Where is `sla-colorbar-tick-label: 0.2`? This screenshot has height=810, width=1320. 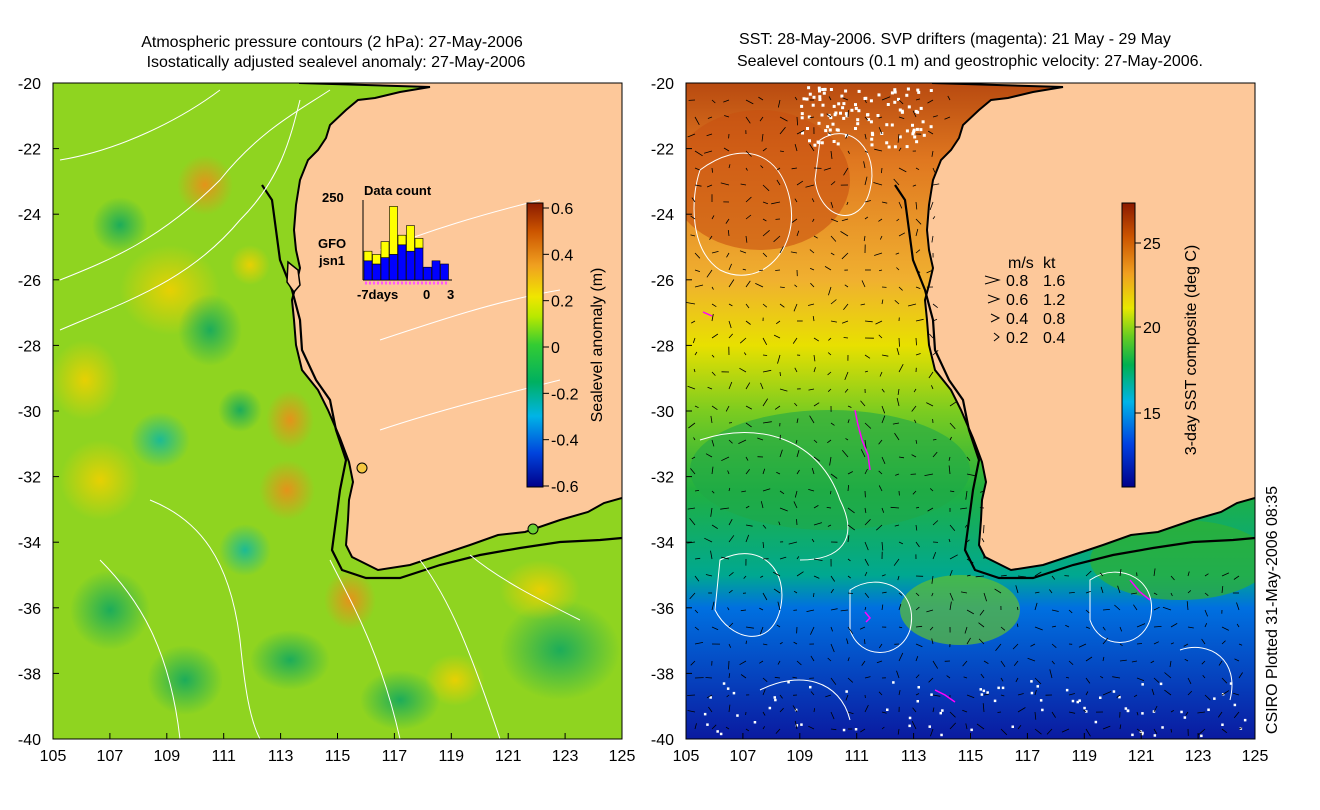 sla-colorbar-tick-label: 0.2 is located at coordinates (562, 302).